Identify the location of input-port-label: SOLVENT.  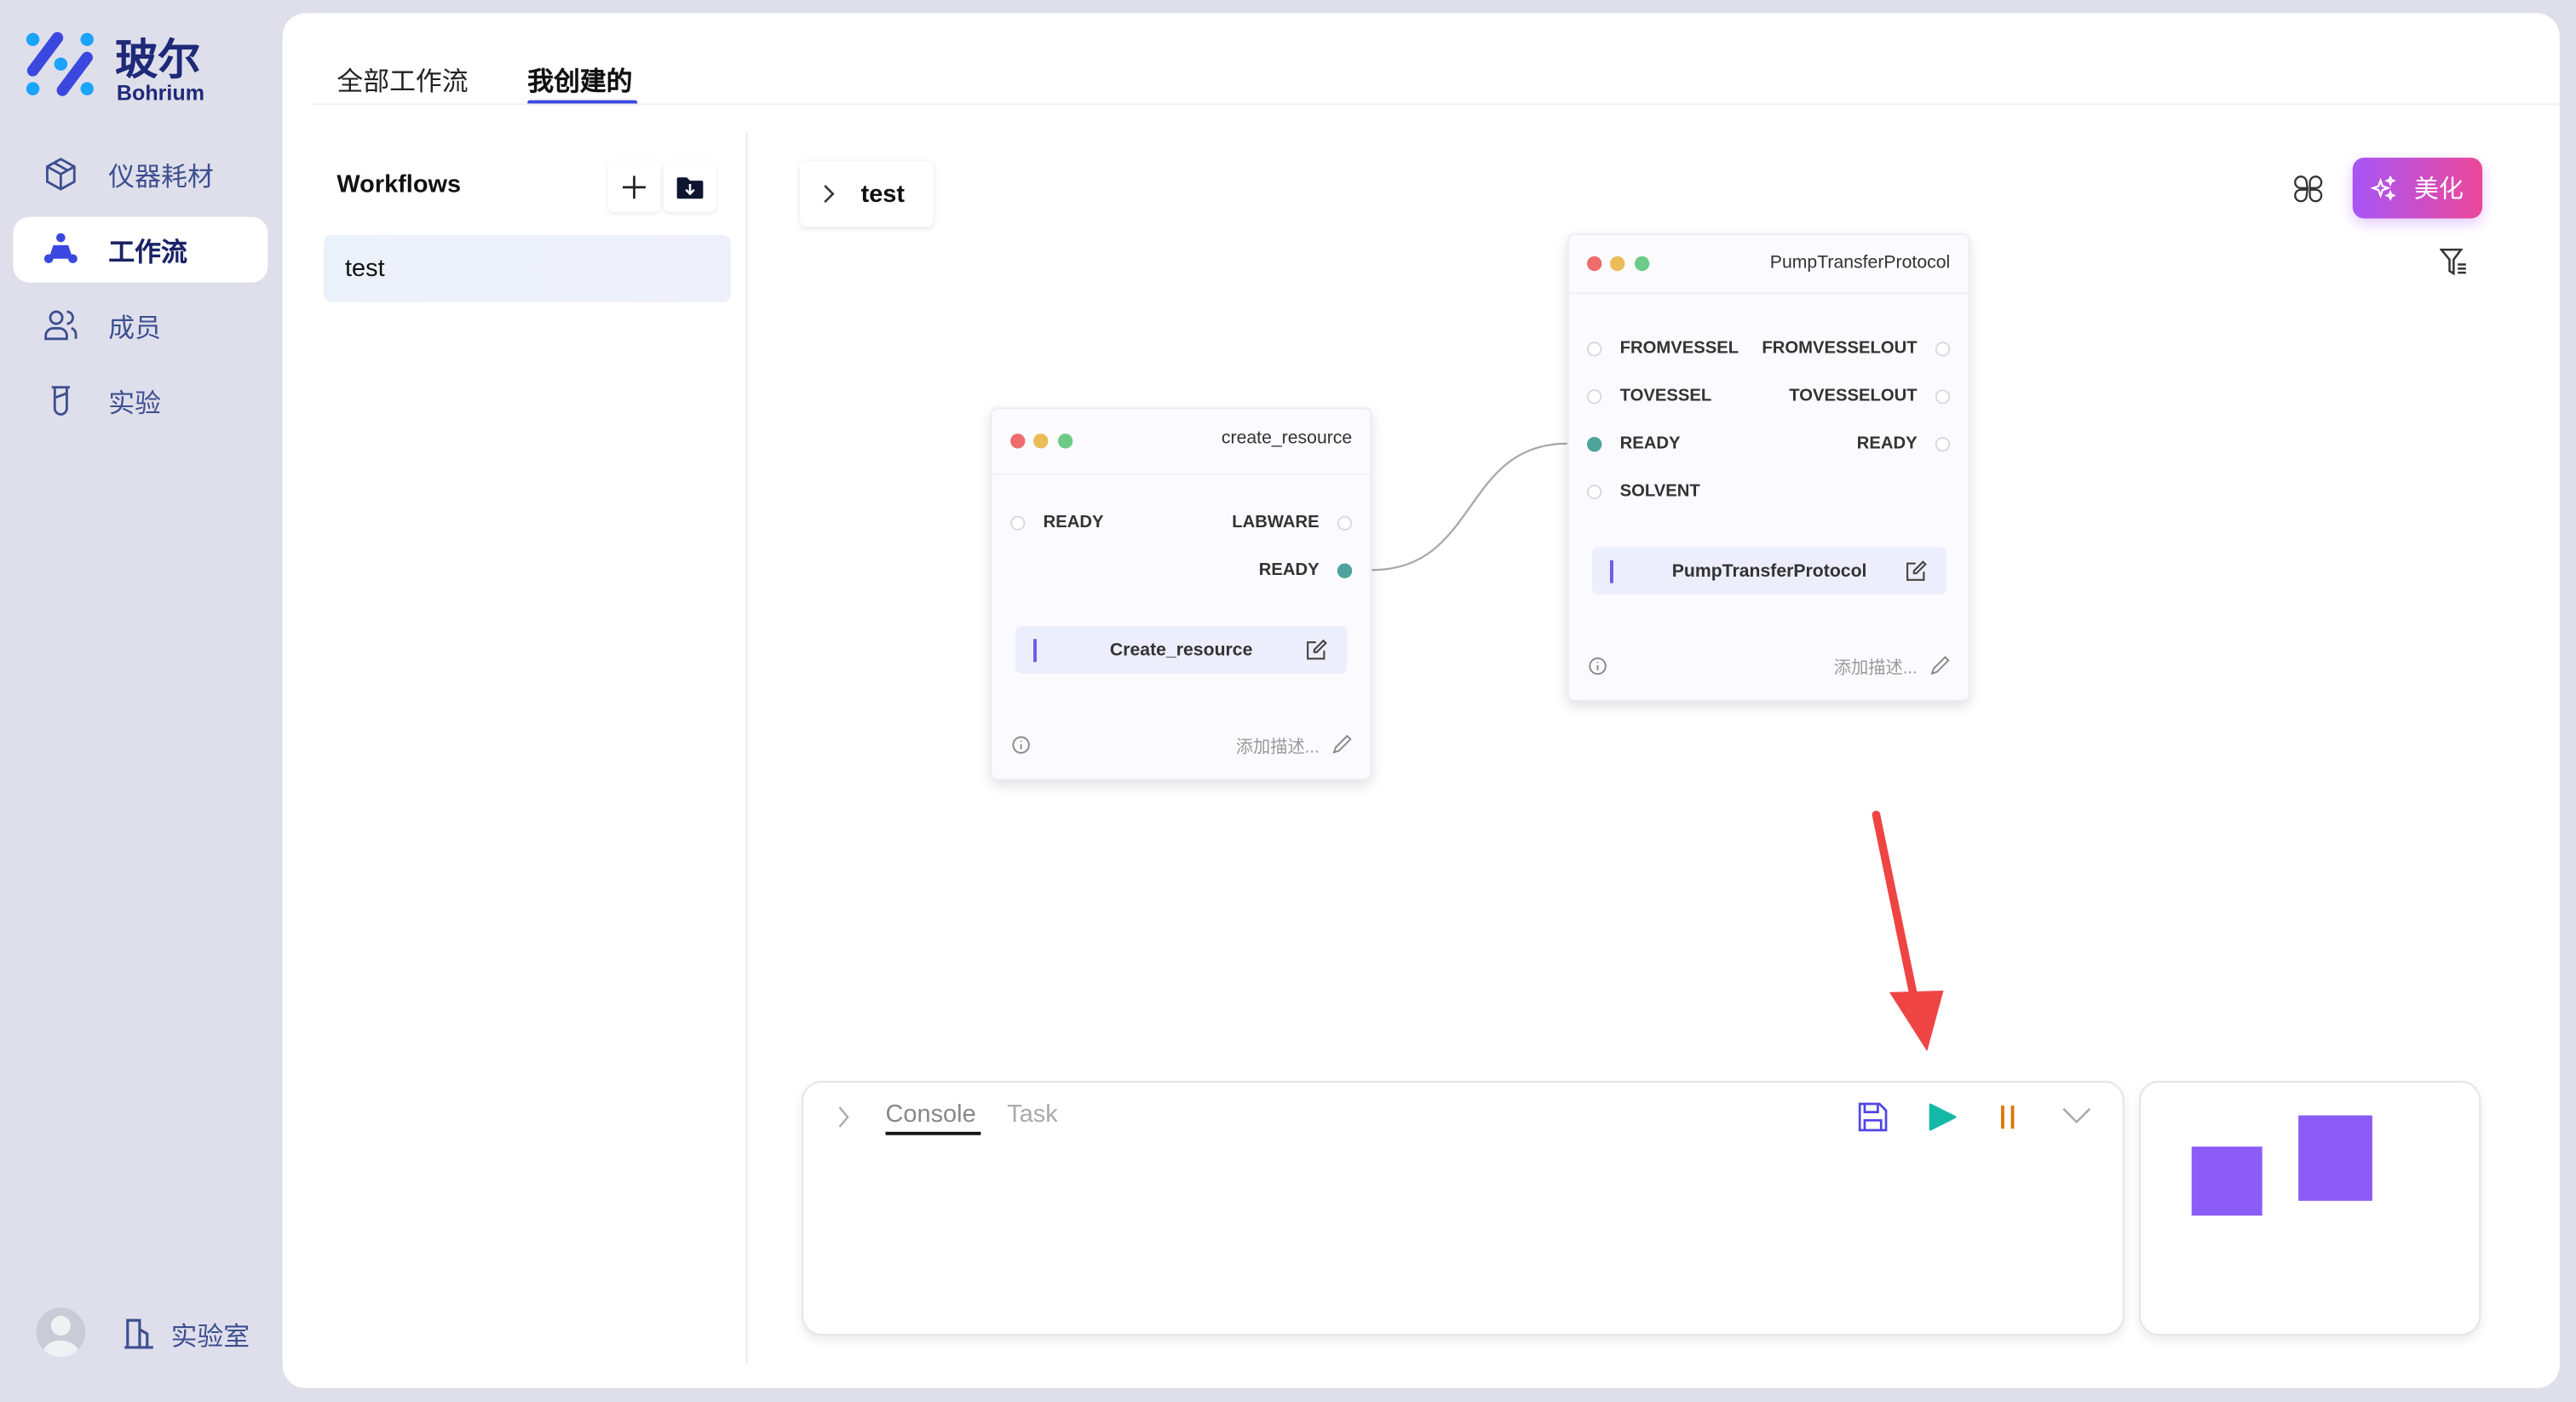
(1659, 491).